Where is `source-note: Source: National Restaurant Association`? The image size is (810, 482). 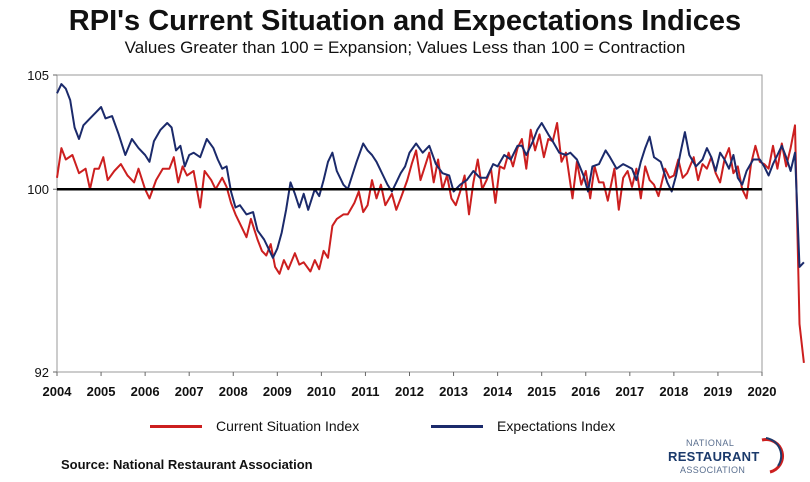 source-note: Source: National Restaurant Association is located at coordinates (187, 464).